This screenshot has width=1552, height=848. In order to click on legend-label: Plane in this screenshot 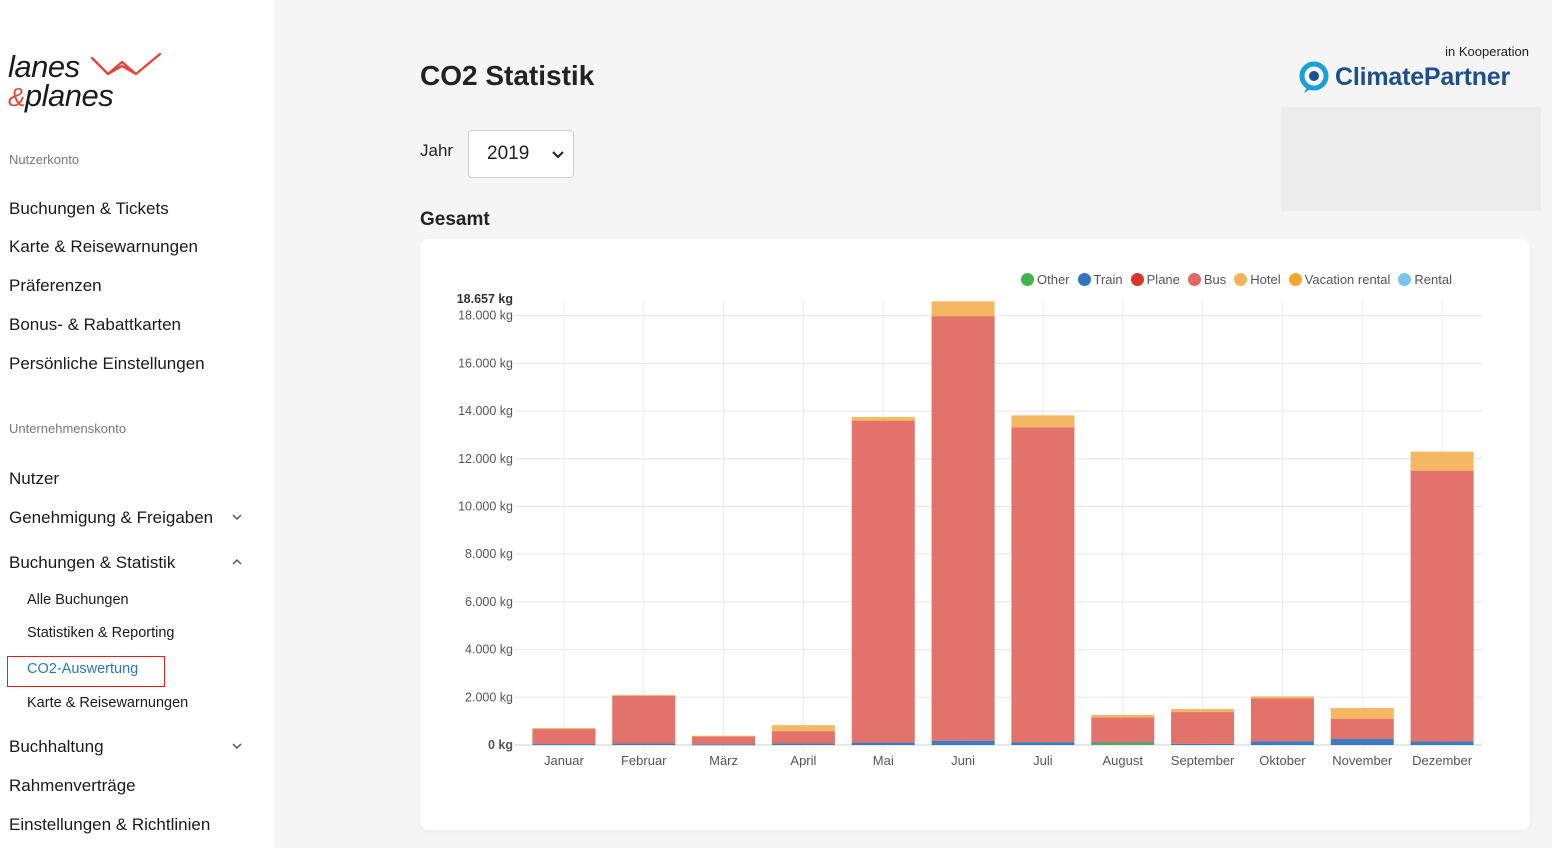, I will do `click(1163, 279)`.